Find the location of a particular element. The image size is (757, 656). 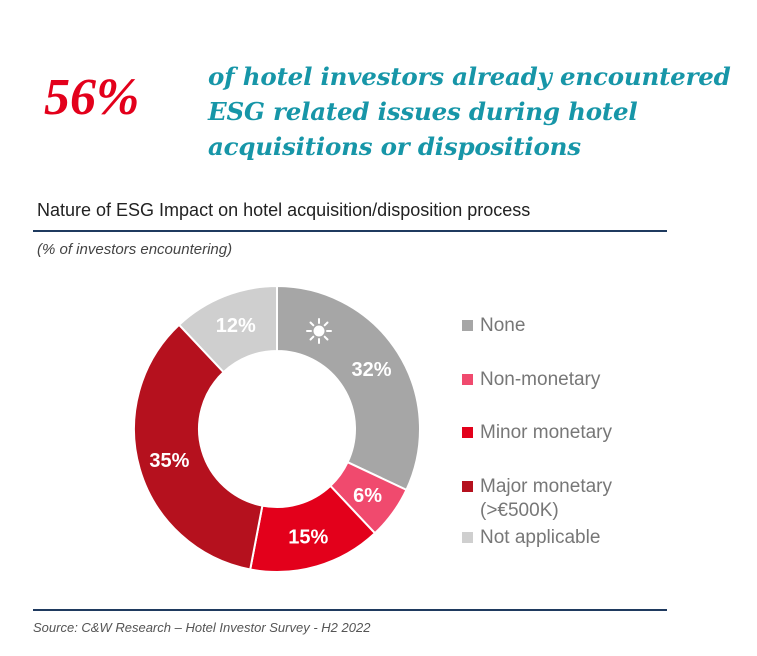

title-divider is located at coordinates (350, 231).